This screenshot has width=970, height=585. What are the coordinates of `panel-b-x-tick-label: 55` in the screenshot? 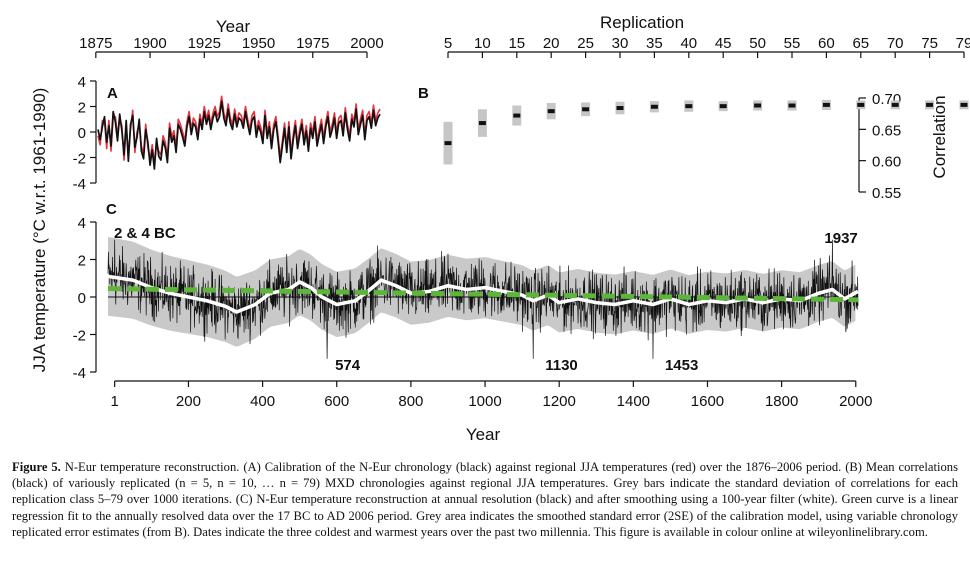 It's located at (792, 43).